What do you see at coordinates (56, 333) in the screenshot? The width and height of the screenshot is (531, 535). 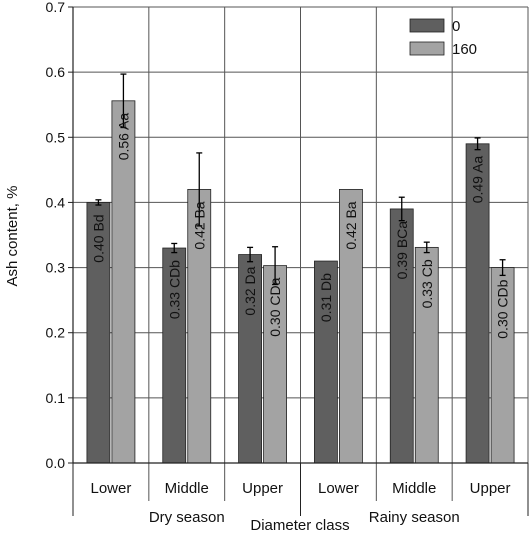 I see `y-tick-label: 0.2` at bounding box center [56, 333].